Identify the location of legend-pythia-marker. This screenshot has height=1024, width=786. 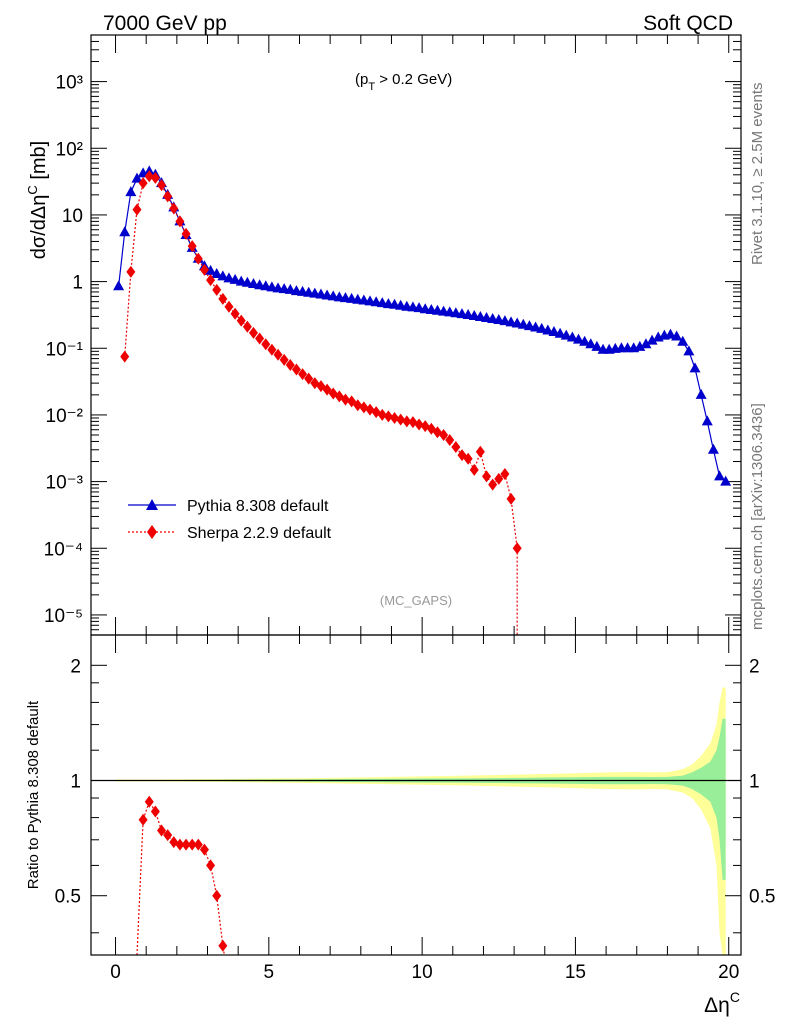
(152, 504).